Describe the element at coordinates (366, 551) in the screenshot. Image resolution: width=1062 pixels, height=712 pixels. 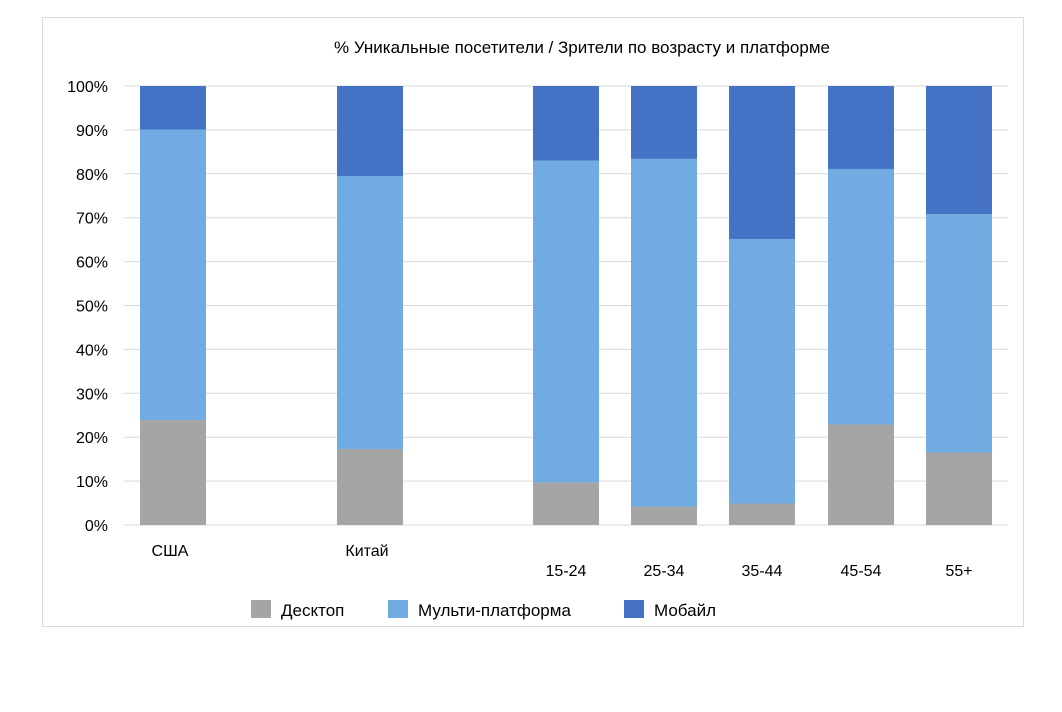
I see `x-tick-label: Китай` at that location.